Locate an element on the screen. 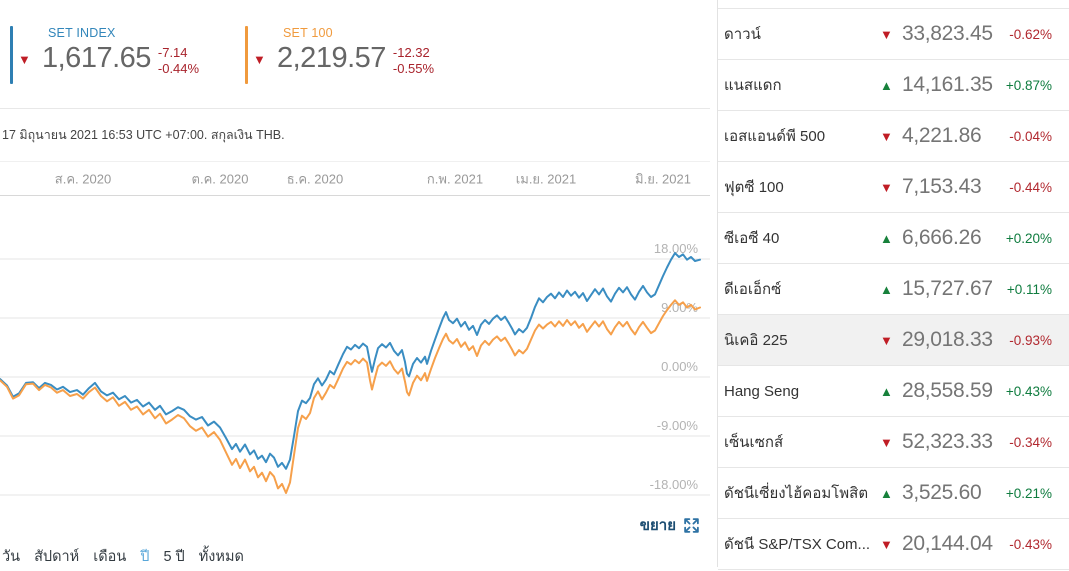 The image size is (1069, 571). index-value: 15,727.67 is located at coordinates (947, 288).